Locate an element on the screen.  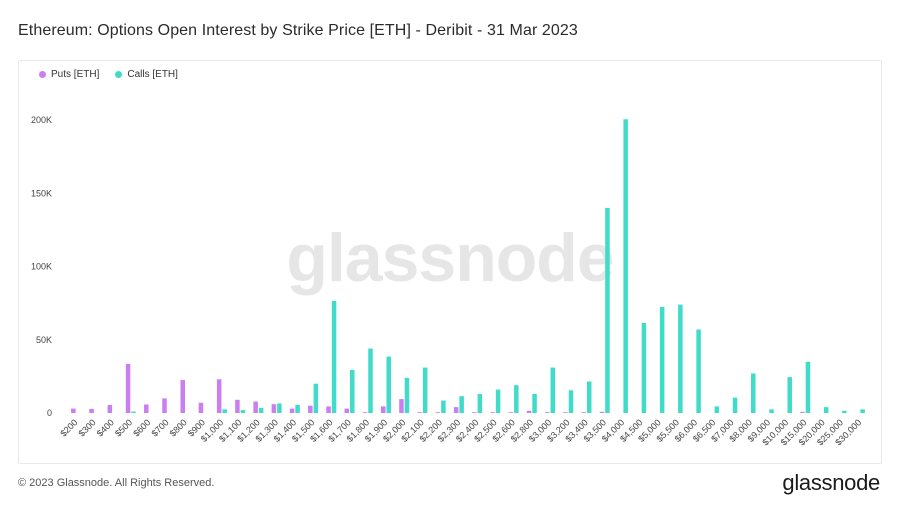
copyright: © 2023 Glassnode. All Rights Reserved. is located at coordinates (116, 483).